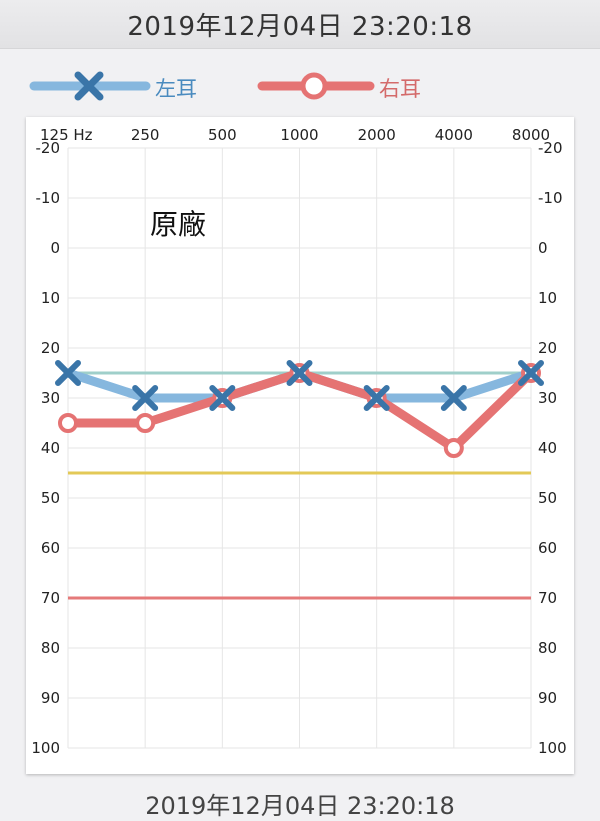 The height and width of the screenshot is (821, 600). Describe the element at coordinates (178, 224) in the screenshot. I see `annotation-text: 原廠` at that location.